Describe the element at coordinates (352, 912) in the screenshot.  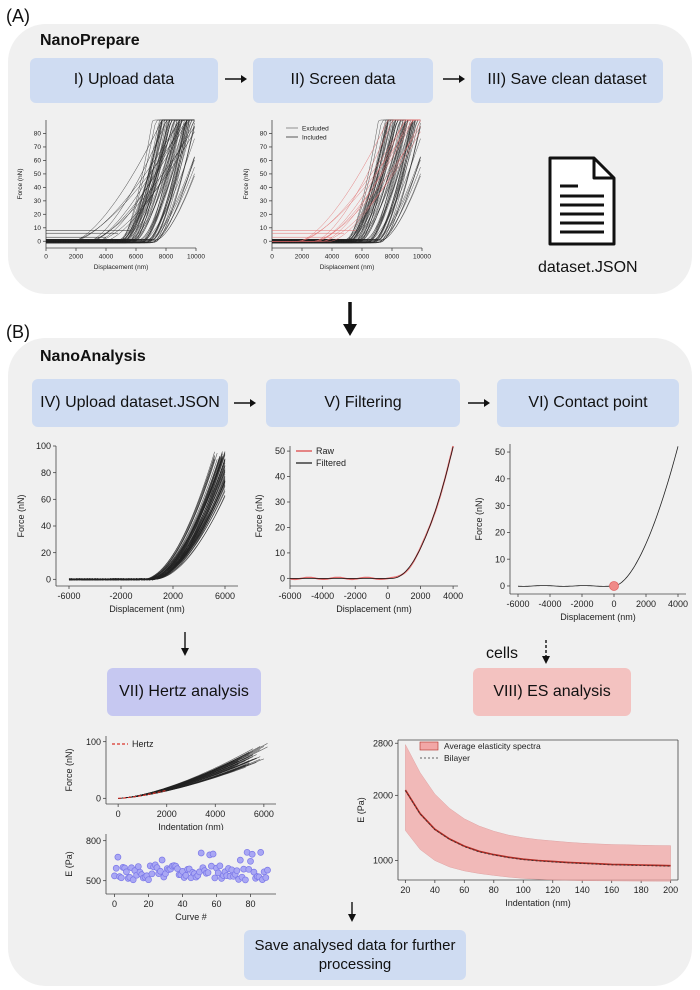
I see `arrow-down-icon` at that location.